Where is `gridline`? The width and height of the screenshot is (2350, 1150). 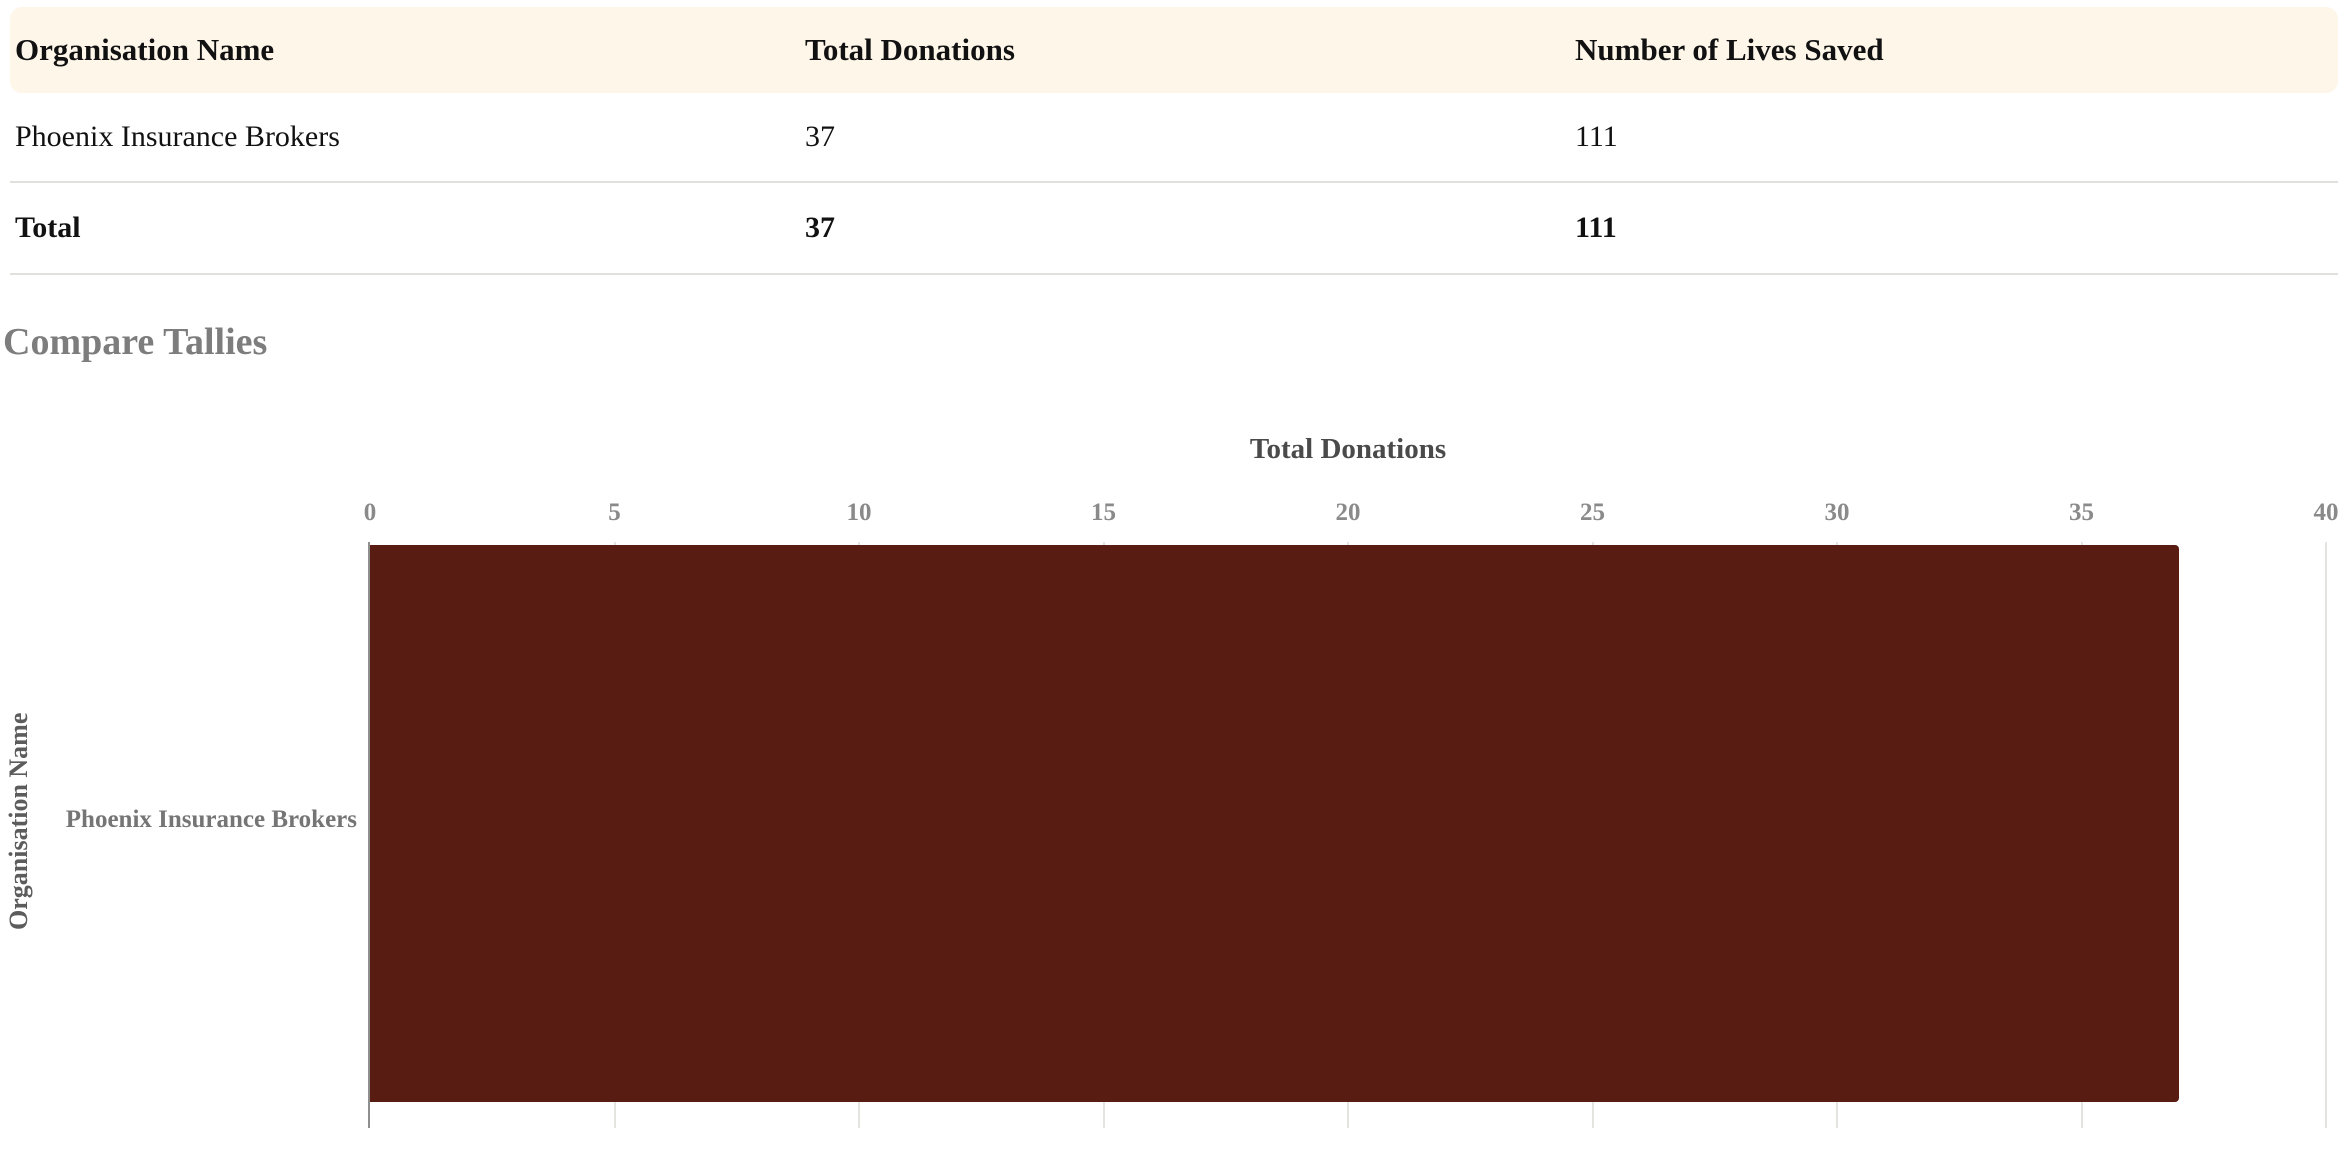 gridline is located at coordinates (2326, 835).